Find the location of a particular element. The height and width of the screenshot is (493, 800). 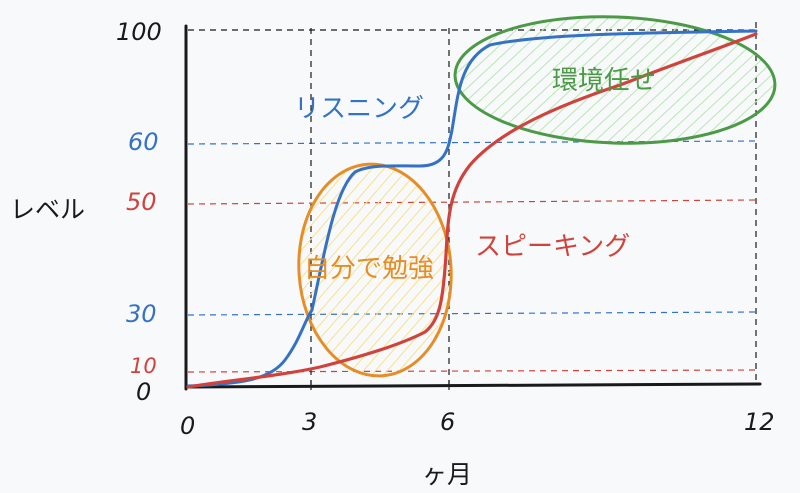

self-study-region is located at coordinates (375, 270).